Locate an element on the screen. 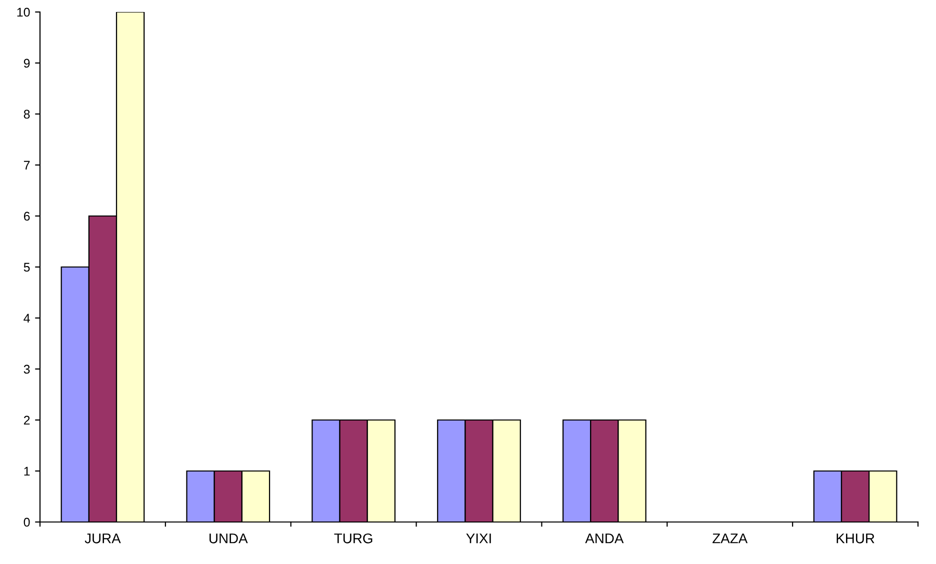 The width and height of the screenshot is (936, 564). y-tick-label: 0 is located at coordinates (27, 522).